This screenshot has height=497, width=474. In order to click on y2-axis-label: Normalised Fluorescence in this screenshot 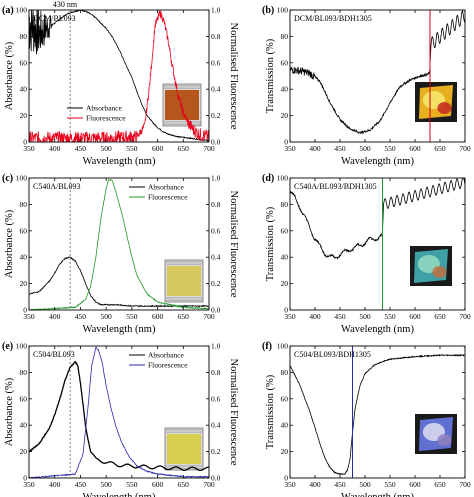, I will do `click(233, 411)`.